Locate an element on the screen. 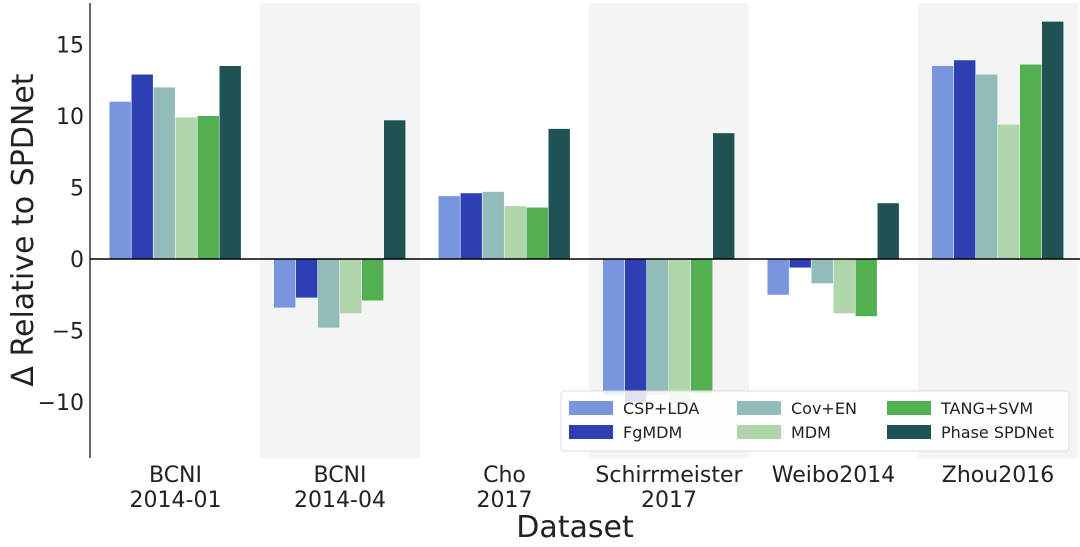 This screenshot has height=547, width=1080. legend-label-mdm: MDM is located at coordinates (811, 432).